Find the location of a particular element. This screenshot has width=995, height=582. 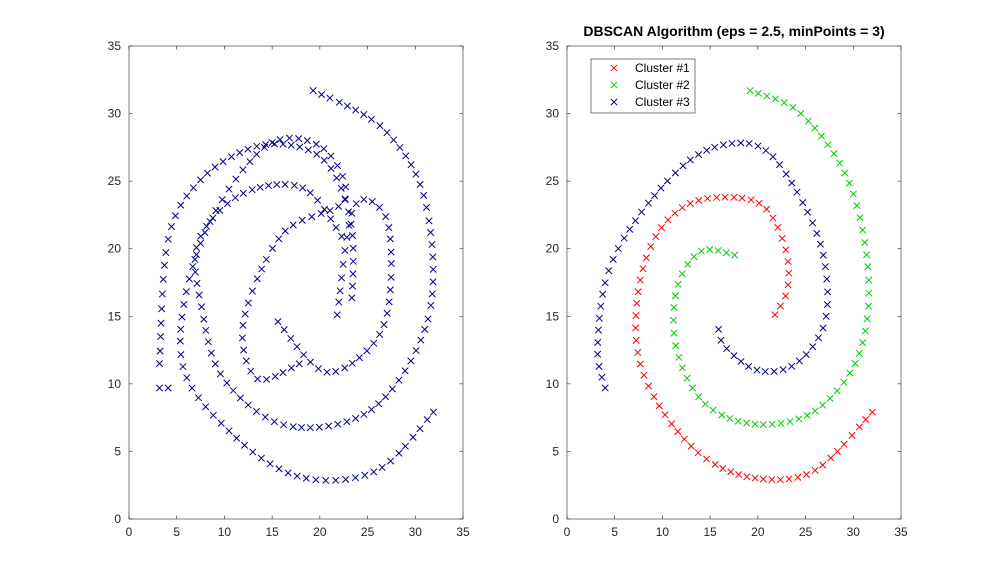

y-tick-label: 15 is located at coordinates (115, 316).